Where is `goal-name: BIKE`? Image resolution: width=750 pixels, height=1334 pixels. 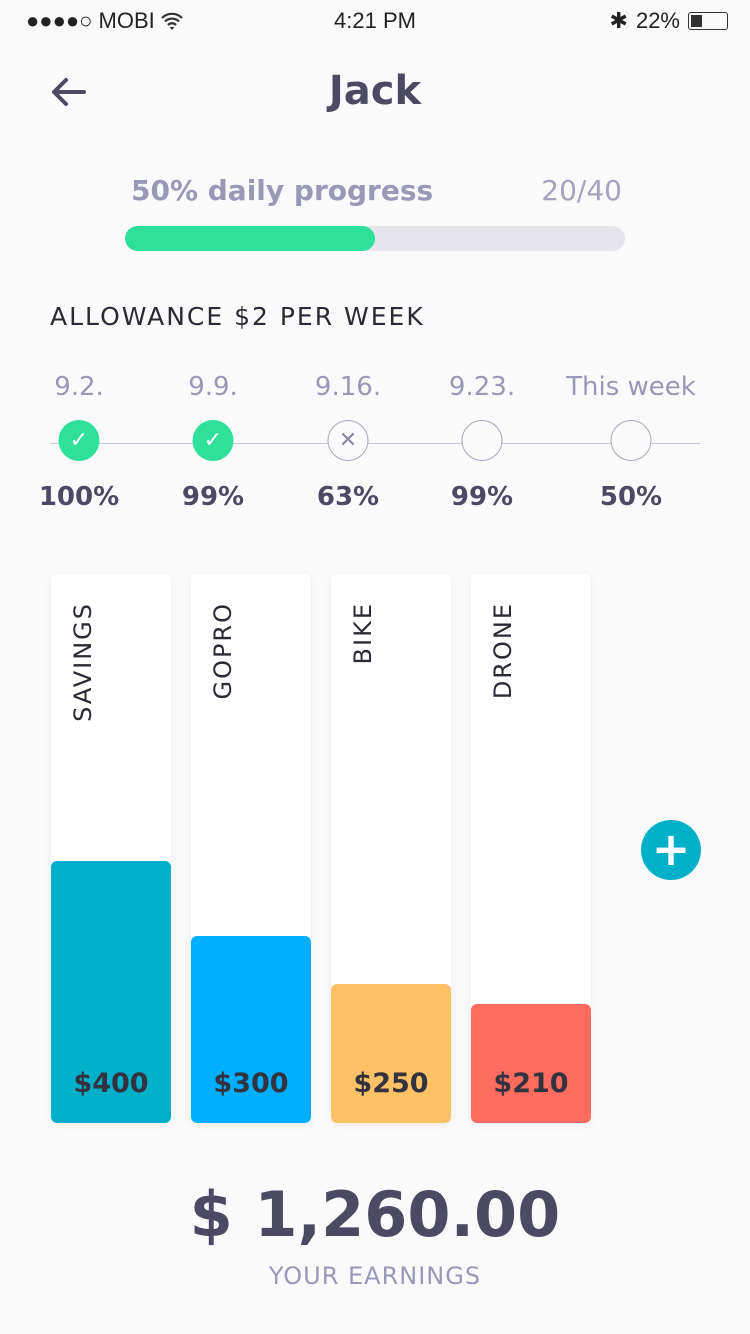 goal-name: BIKE is located at coordinates (363, 633).